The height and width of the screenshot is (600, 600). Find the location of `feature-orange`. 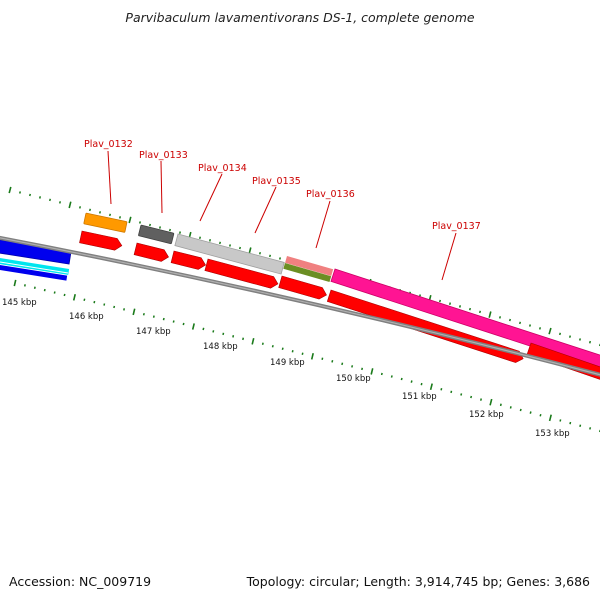

feature-orange is located at coordinates (105, 222).